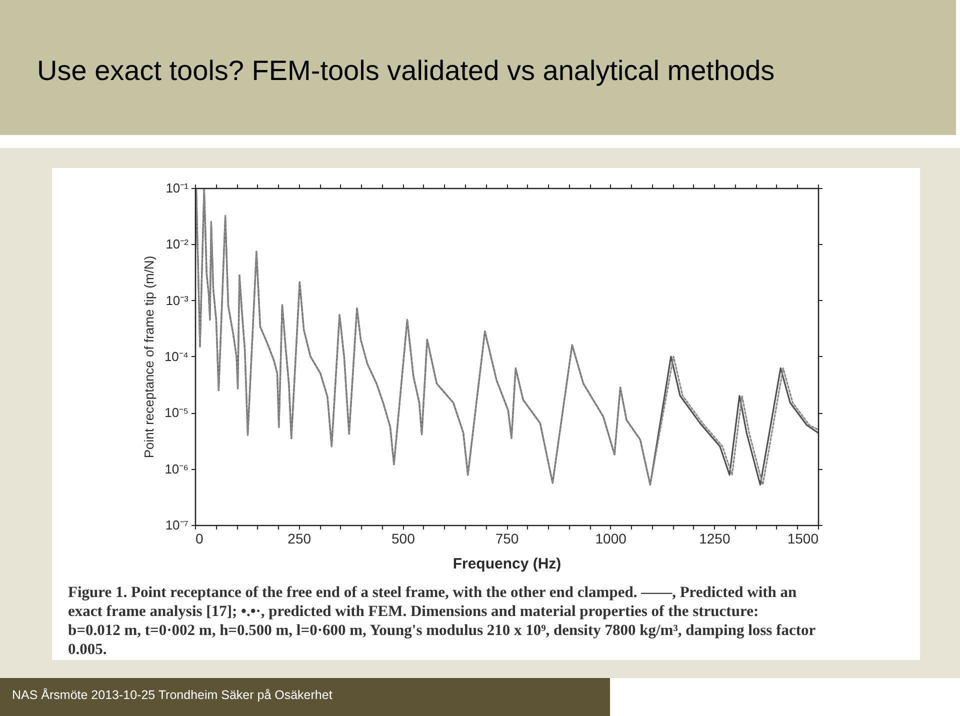 Image resolution: width=960 pixels, height=716 pixels. Describe the element at coordinates (442, 621) in the screenshot. I see `caption: Figure 1. Point receptance of the free end of a steel frame, with the other end clamped. ——, Predicted with an exact frame analysis [17]; •.•·, predicted with FEM. Dimensions and material properties of the structure: b=0.012 m, t=0·002 m, h=0.500 m, l=0·600 m, Young's modulus 210 x 10⁹, density 7800 kg/m³, damping loss factor 0.005.` at that location.